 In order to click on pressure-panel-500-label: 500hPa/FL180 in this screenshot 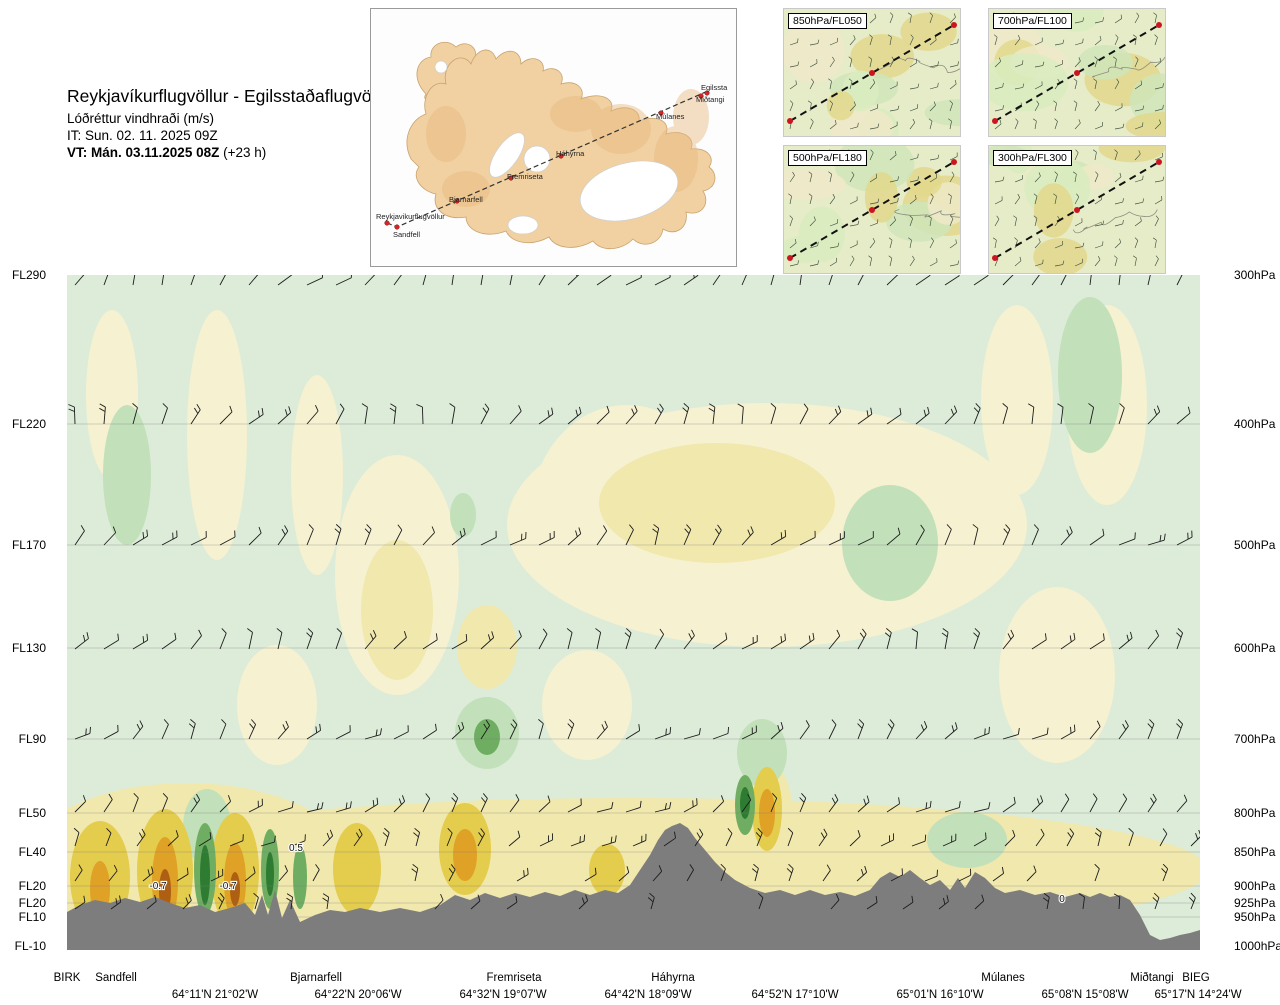, I will do `click(827, 158)`.